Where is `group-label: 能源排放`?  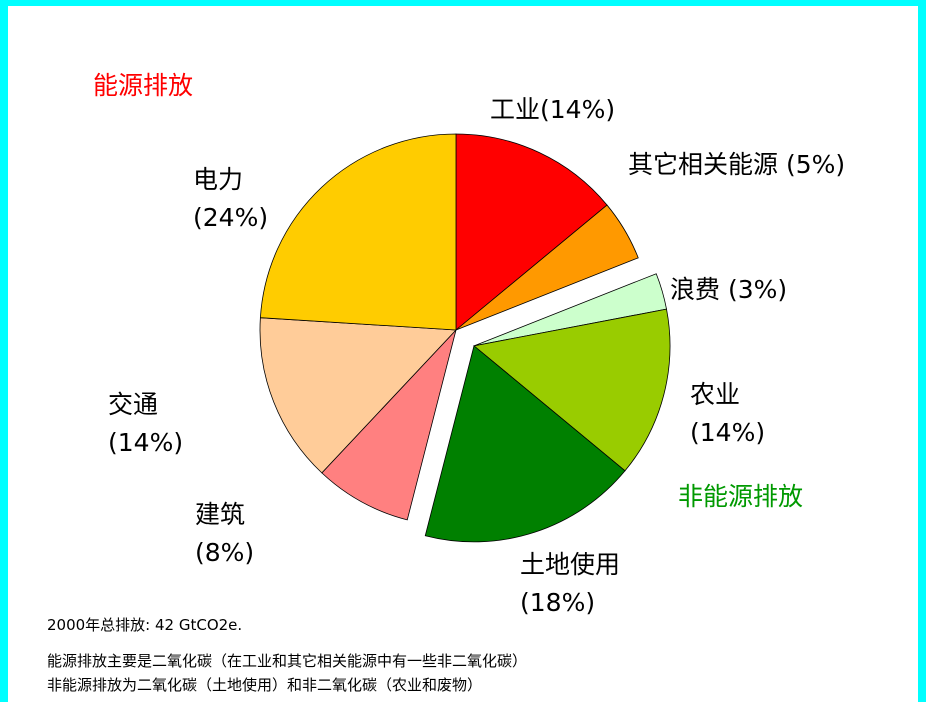
group-label: 能源排放 is located at coordinates (143, 85).